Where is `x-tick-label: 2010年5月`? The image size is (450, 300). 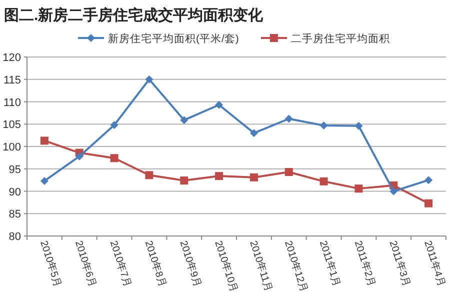
x-tick-label: 2010年5月 is located at coordinates (51, 263).